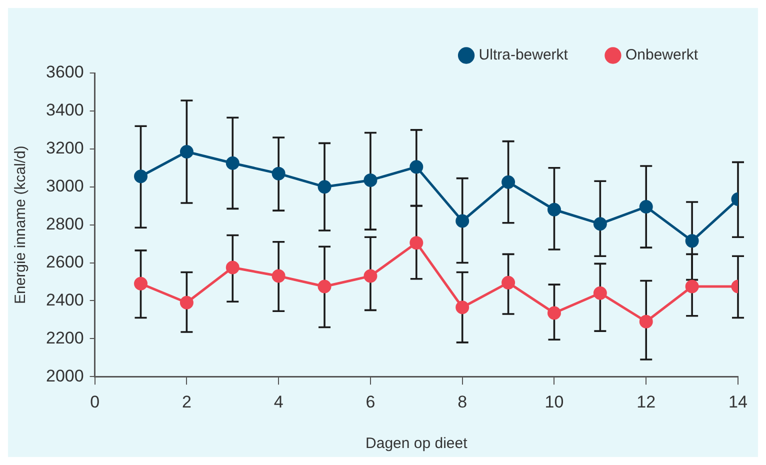 The image size is (766, 465). What do you see at coordinates (65, 224) in the screenshot?
I see `y-tick-label: 2800` at bounding box center [65, 224].